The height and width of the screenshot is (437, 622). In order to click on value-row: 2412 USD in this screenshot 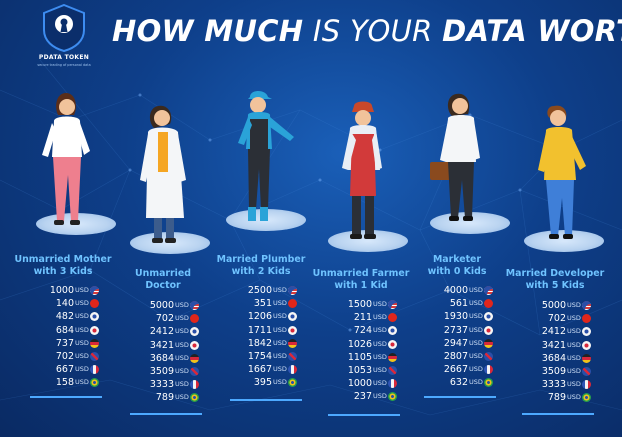, I will do `click(545, 332)`.